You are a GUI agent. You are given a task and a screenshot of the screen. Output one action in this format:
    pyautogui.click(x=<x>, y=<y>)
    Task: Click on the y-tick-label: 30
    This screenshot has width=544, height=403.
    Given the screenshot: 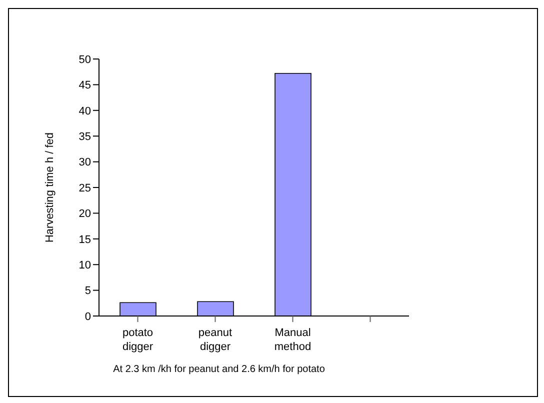 What is the action you would take?
    pyautogui.click(x=84, y=162)
    